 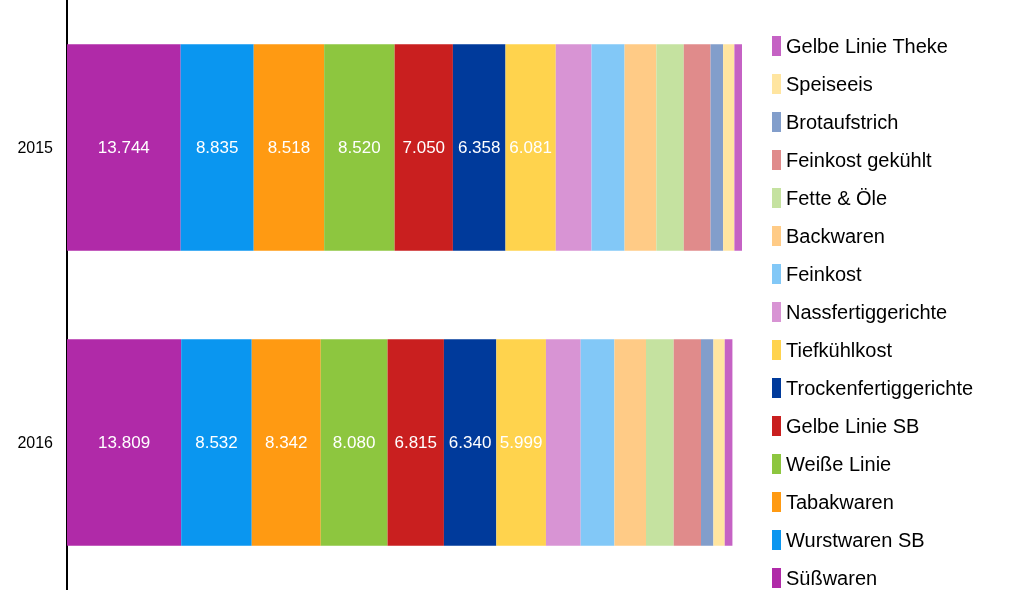 What do you see at coordinates (855, 540) in the screenshot?
I see `legend-label: Wurstwaren SB` at bounding box center [855, 540].